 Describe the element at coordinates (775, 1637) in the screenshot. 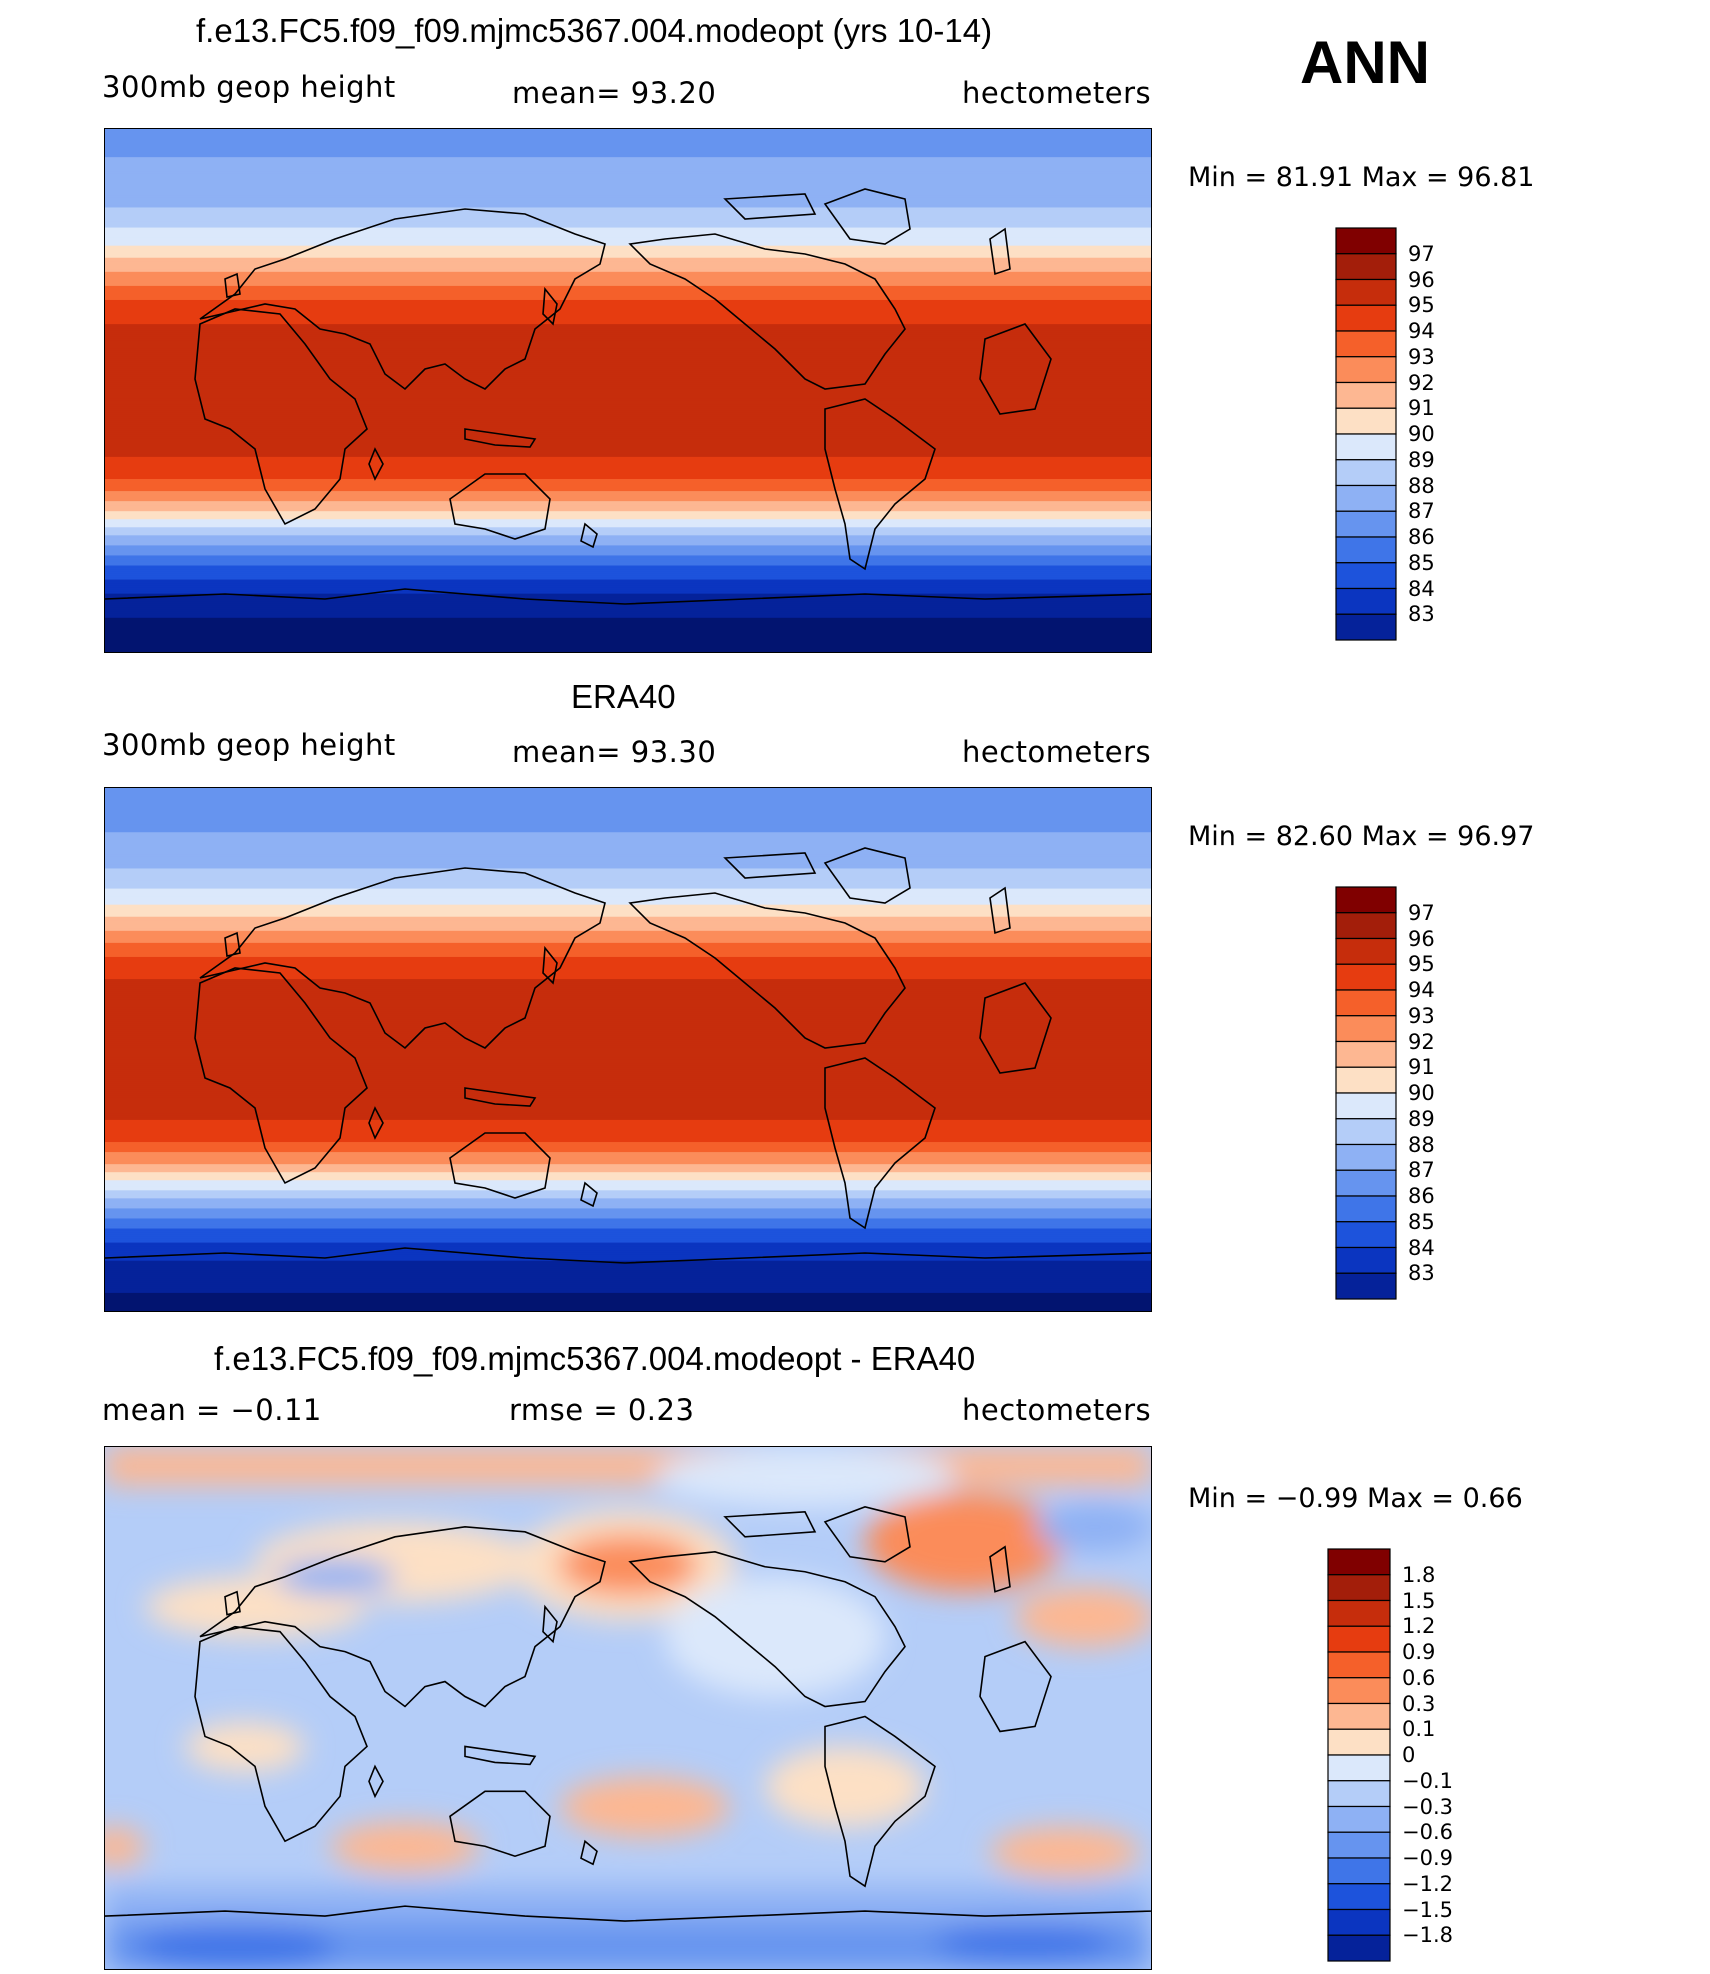

I see `diff-cool-pacific` at that location.